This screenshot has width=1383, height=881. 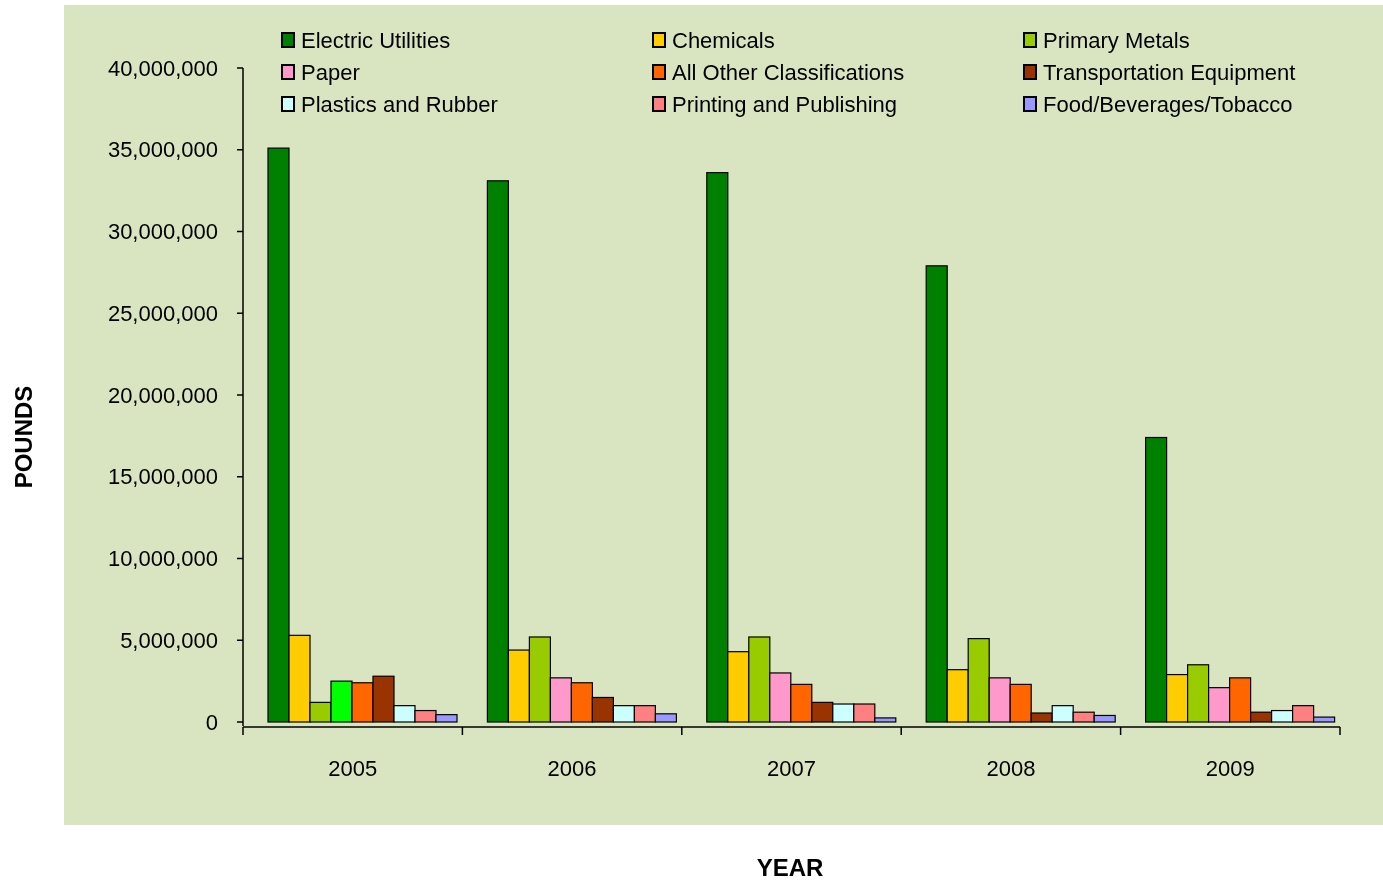 I want to click on y-tick-label: 15,000,000, so click(x=162, y=477).